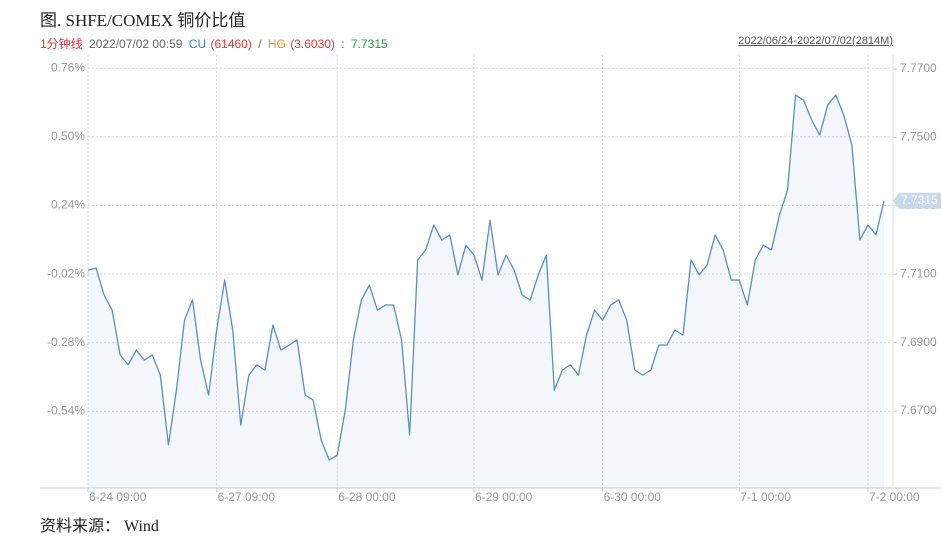  Describe the element at coordinates (504, 497) in the screenshot. I see `x-tick-label: 6-29 00:00` at that location.